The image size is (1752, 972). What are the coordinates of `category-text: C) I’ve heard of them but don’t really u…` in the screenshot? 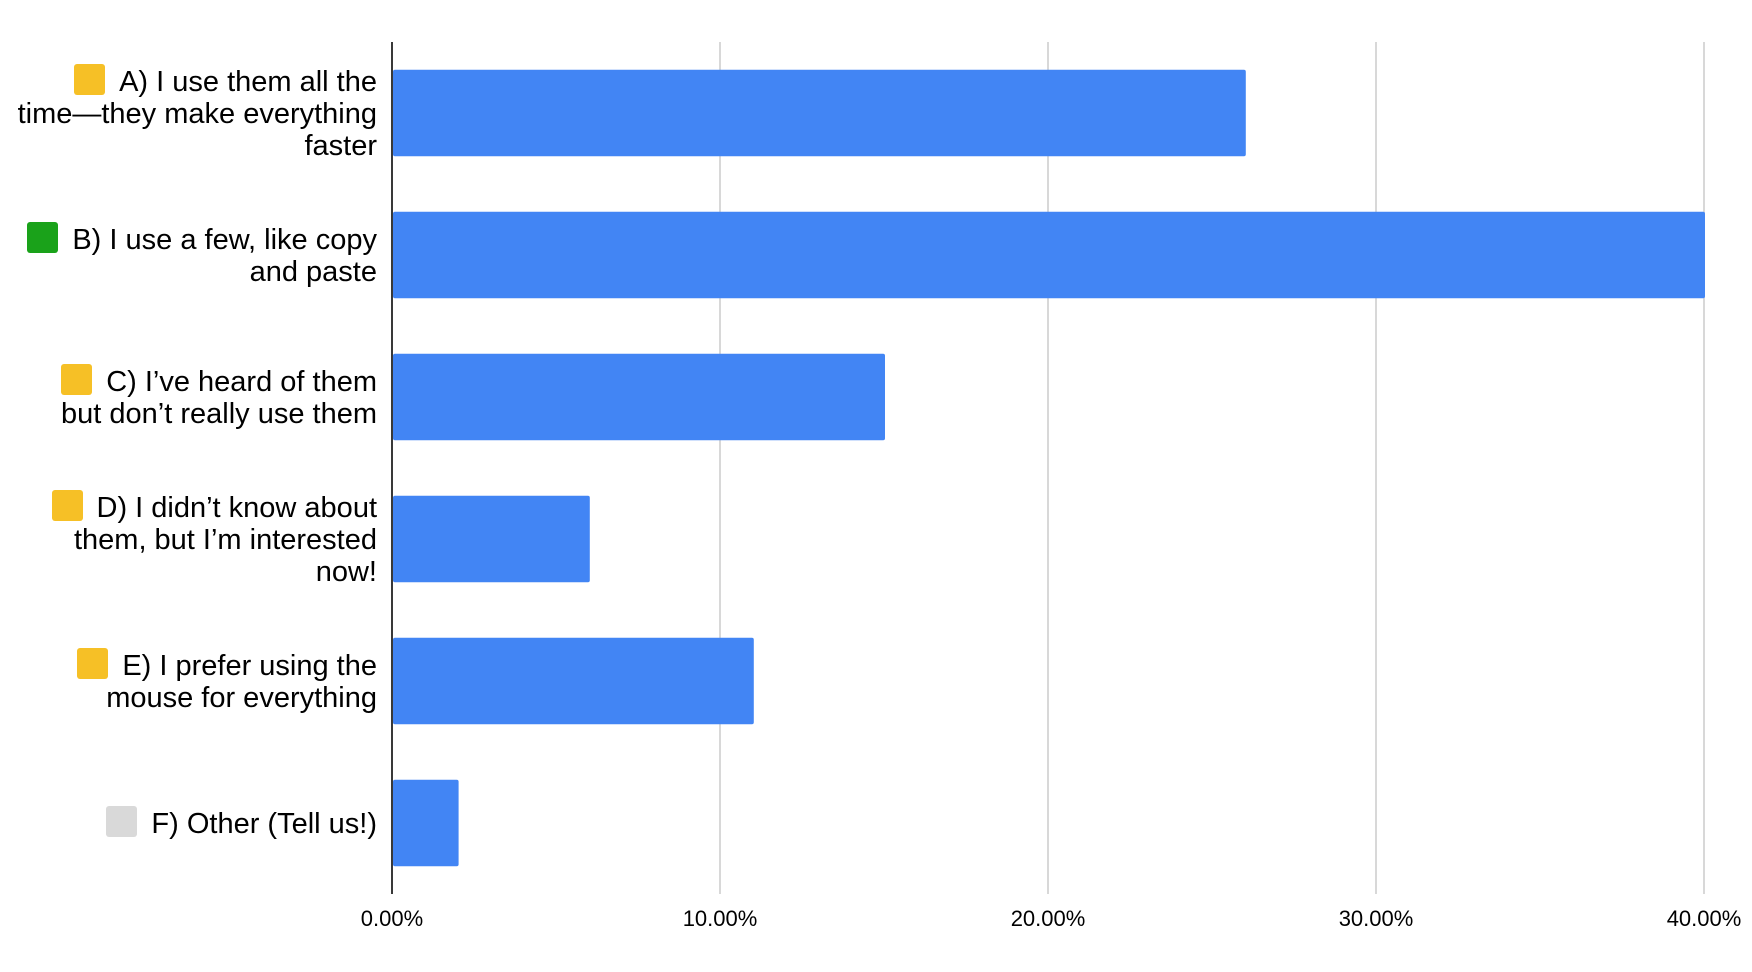 It's located at (219, 398).